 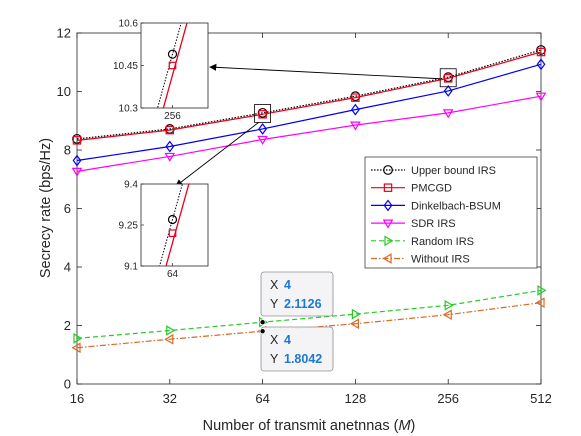 I want to click on x-tick-label: 32, so click(x=170, y=398).